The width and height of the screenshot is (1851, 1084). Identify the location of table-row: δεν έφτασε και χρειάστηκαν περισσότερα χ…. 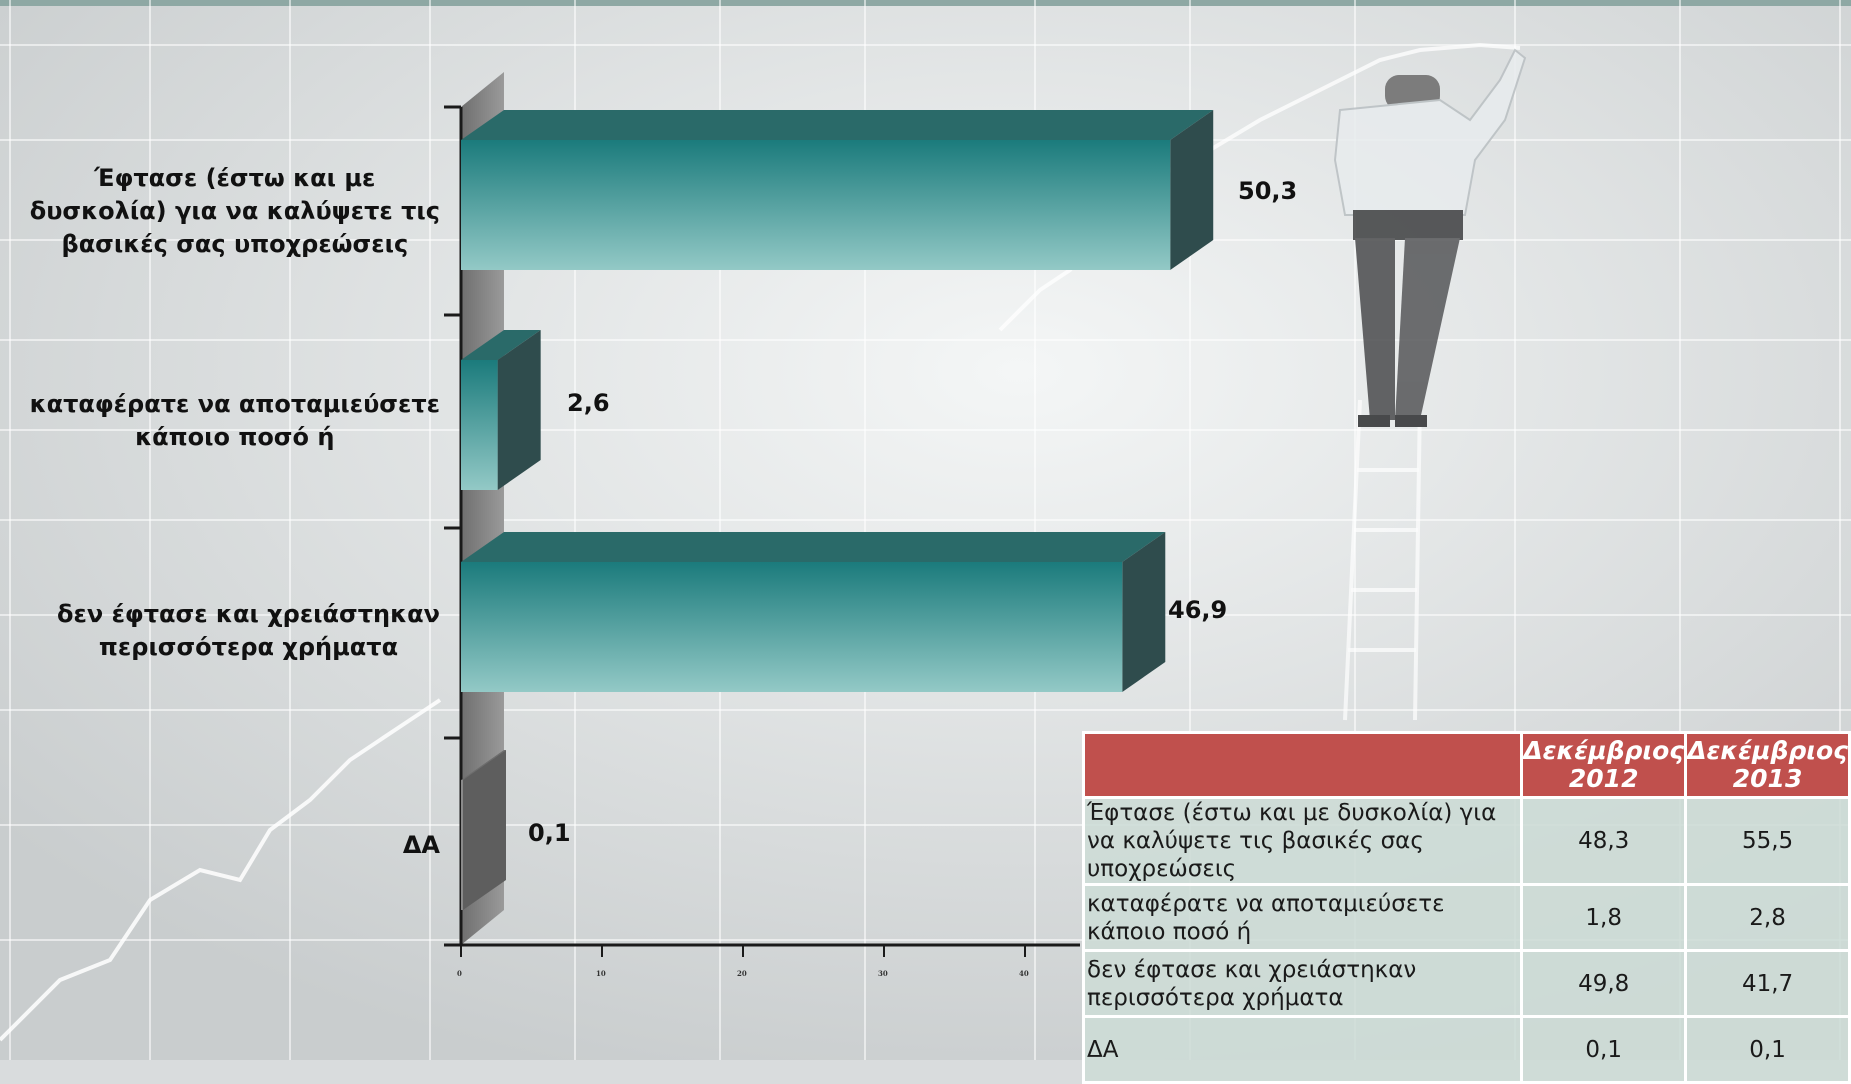
(1466, 983).